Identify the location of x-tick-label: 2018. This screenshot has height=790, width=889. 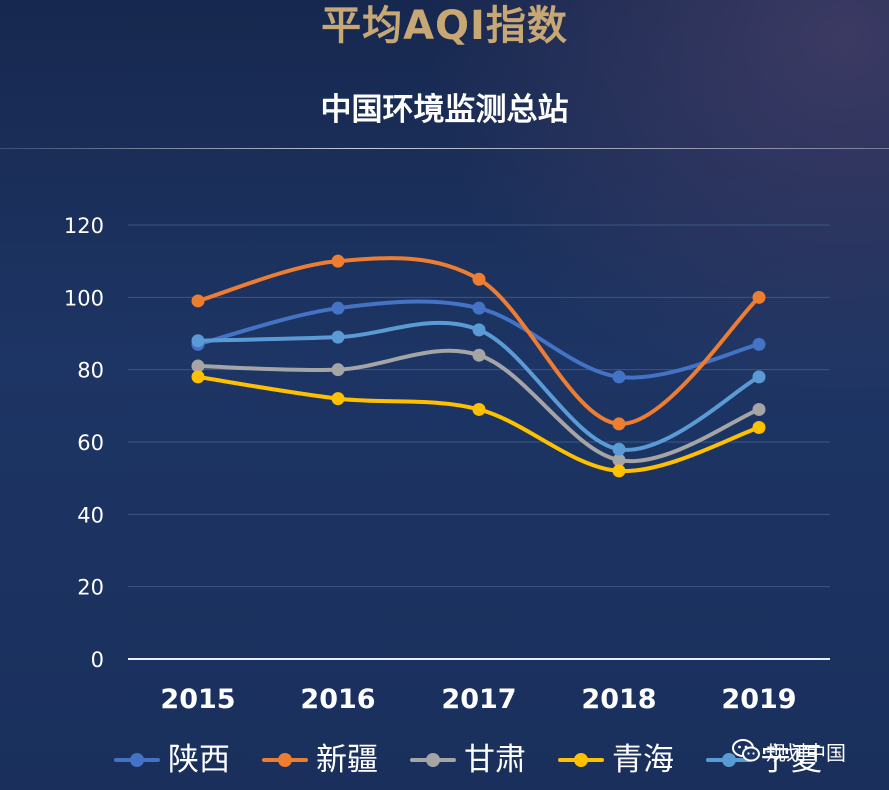
(618, 699).